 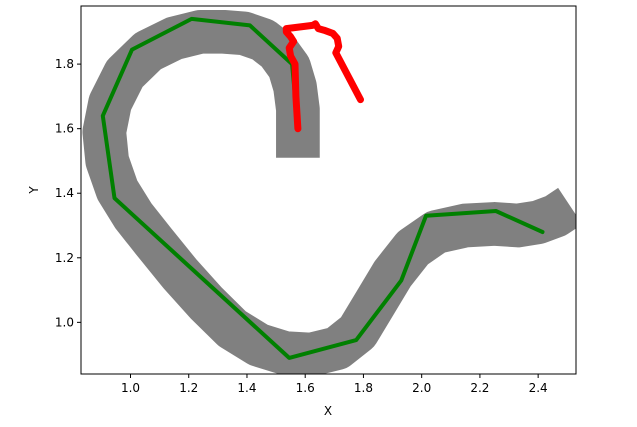 What do you see at coordinates (64, 129) in the screenshot?
I see `y-tick-label: 1.6` at bounding box center [64, 129].